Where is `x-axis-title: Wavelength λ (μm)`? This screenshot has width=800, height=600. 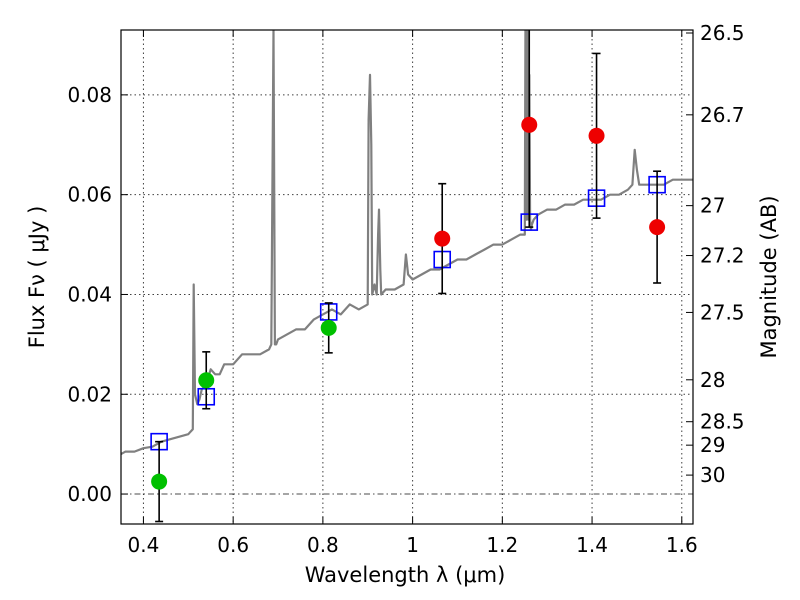 x-axis-title: Wavelength λ (μm) is located at coordinates (405, 575).